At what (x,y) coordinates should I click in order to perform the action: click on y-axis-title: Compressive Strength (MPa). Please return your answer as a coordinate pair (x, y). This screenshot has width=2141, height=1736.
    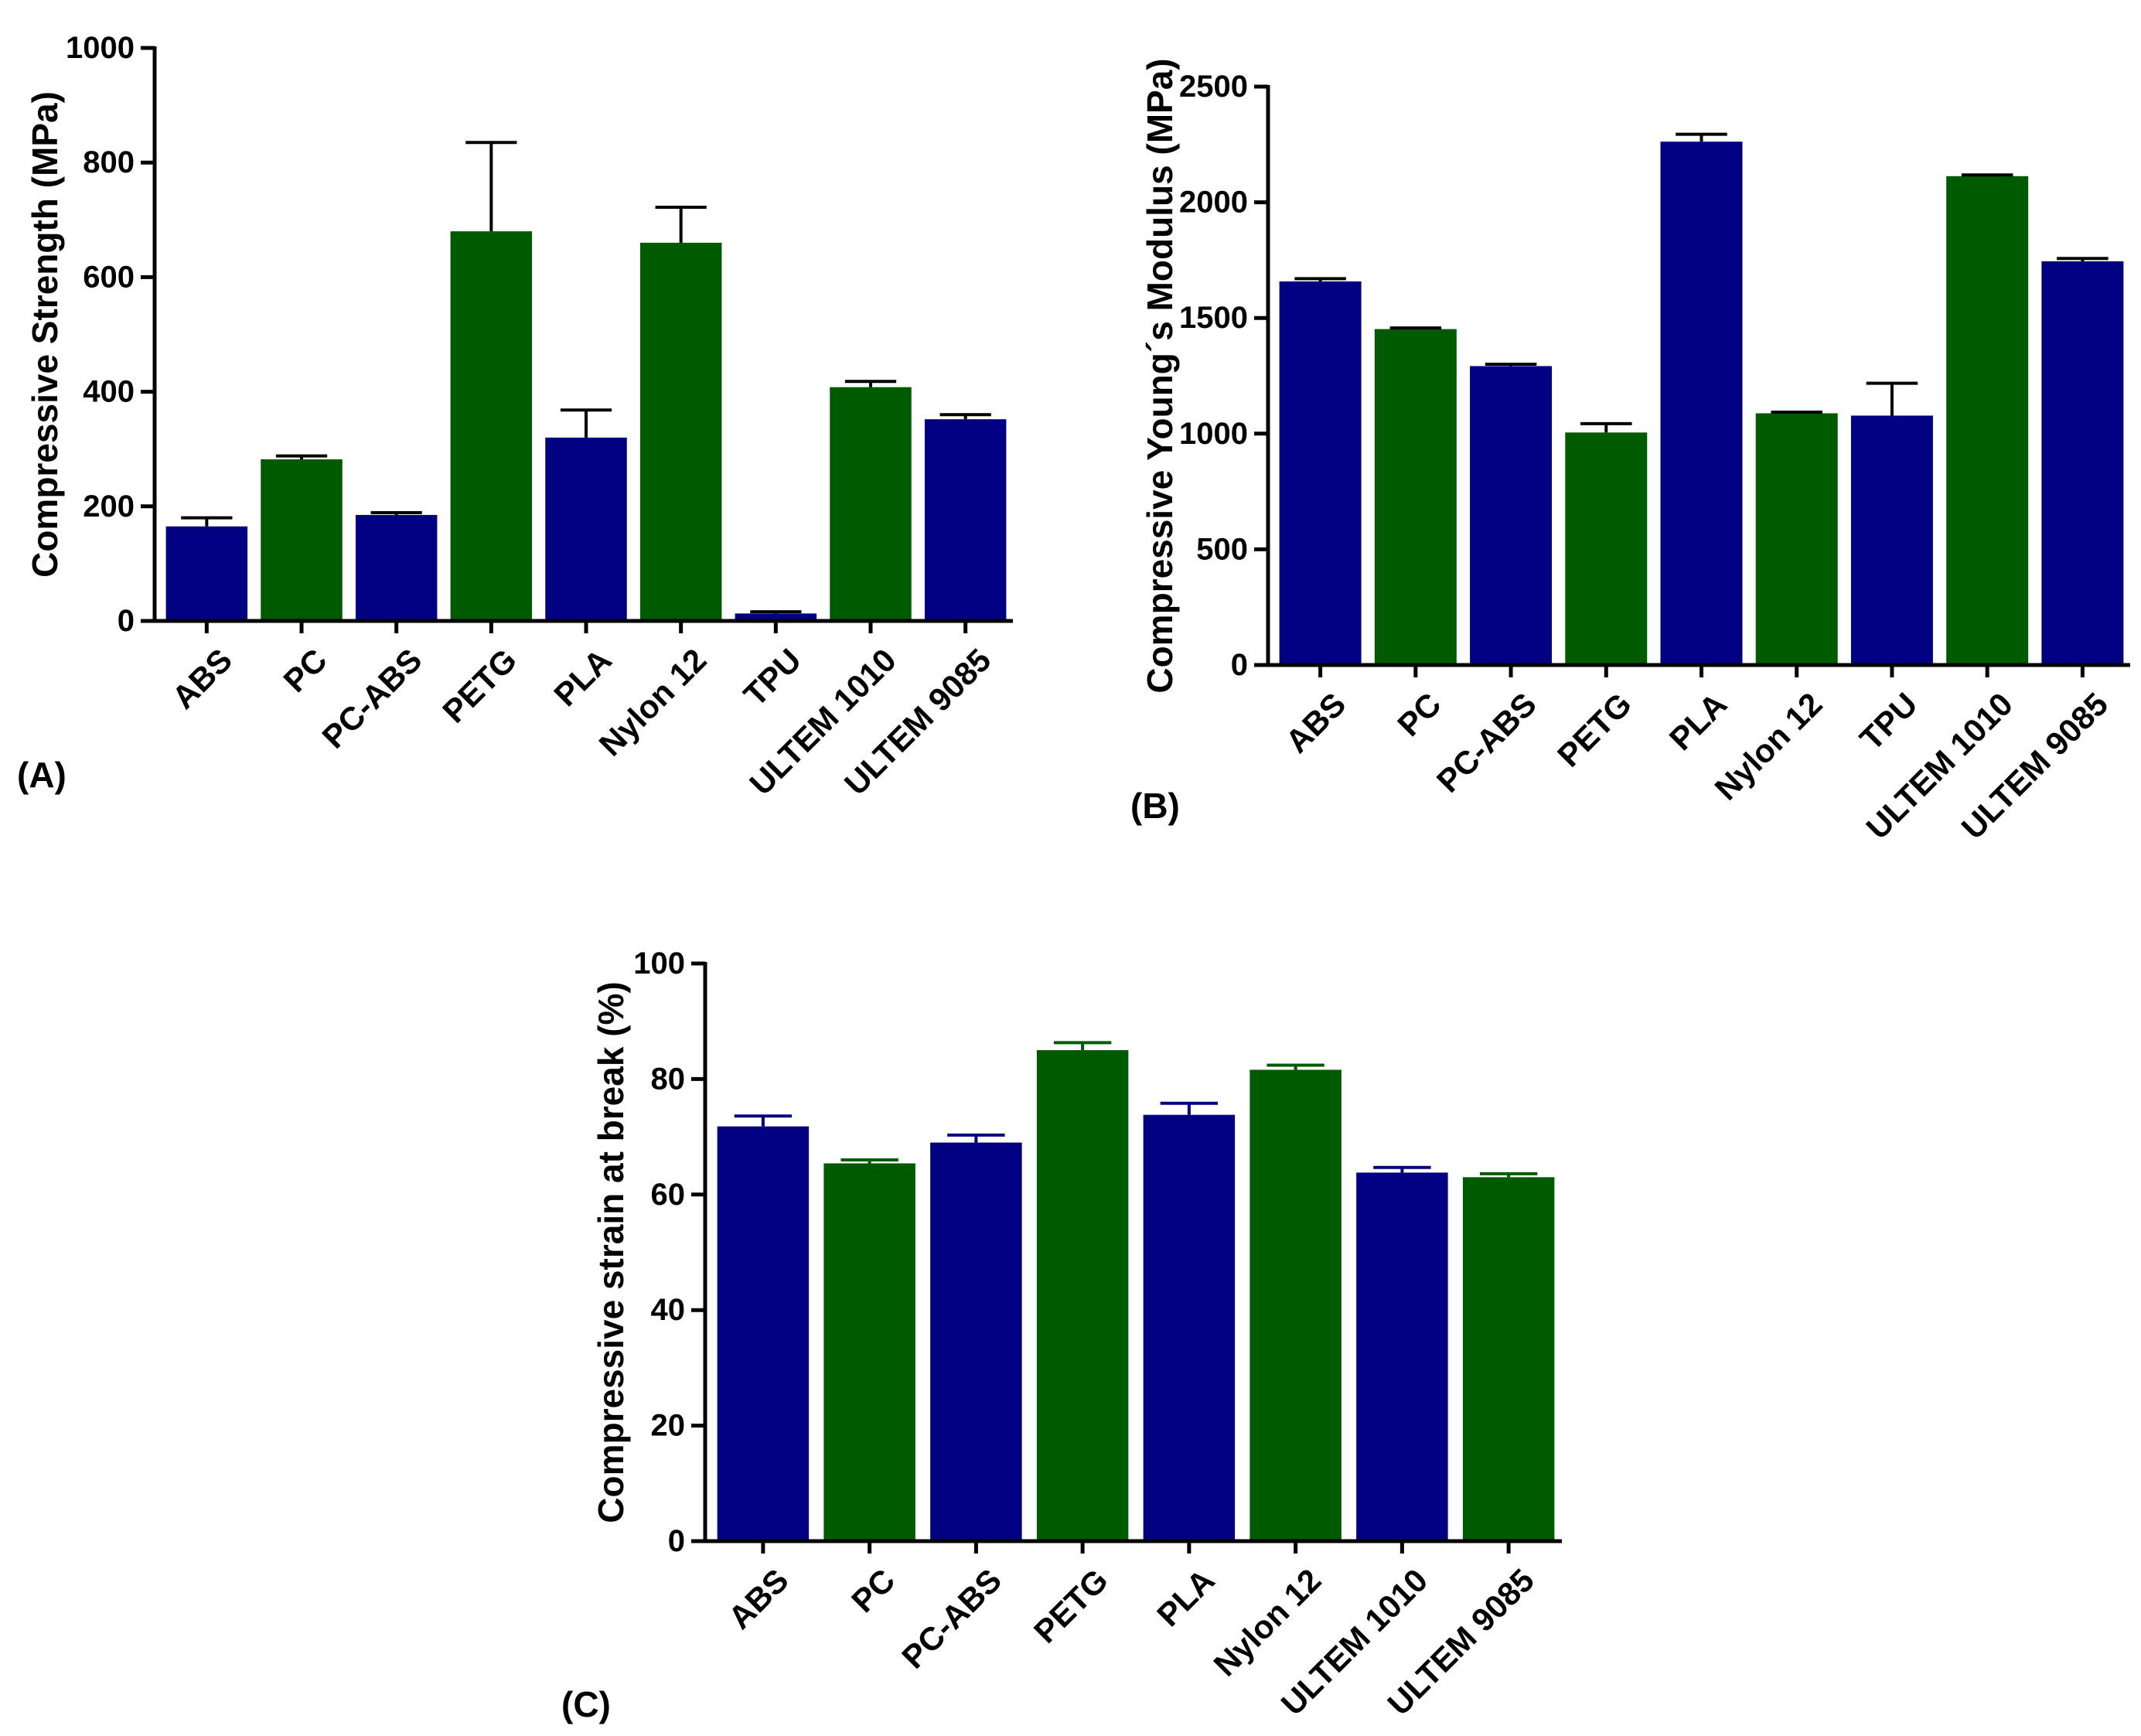
    Looking at the image, I should click on (45, 334).